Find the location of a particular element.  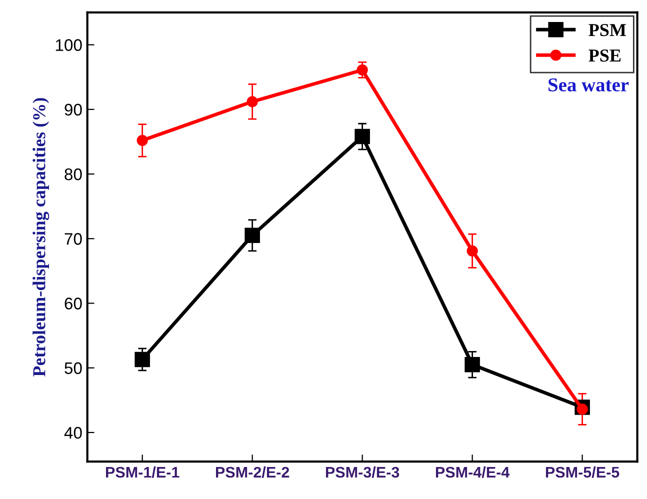

x-tick-label: PSM-1/E-1 is located at coordinates (143, 472).